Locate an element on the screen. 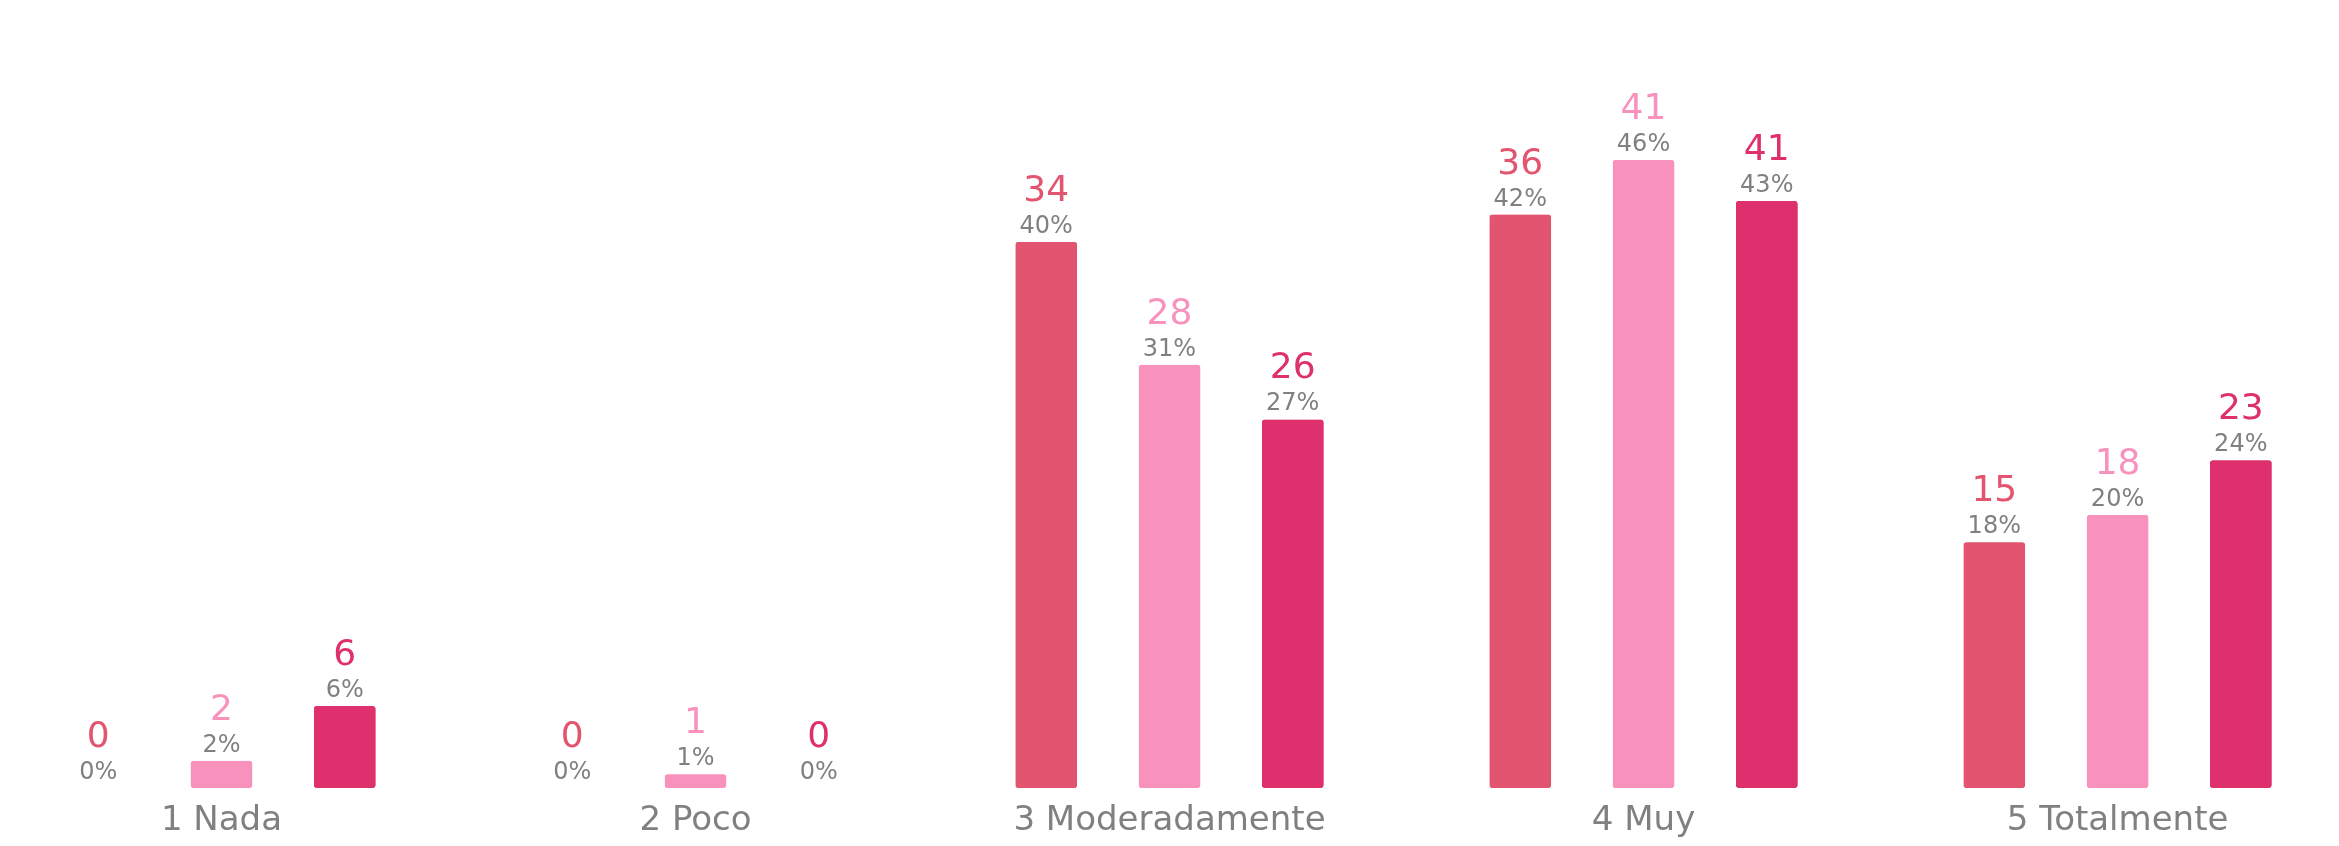 The height and width of the screenshot is (846, 2339). data-label: 43% is located at coordinates (1767, 183).